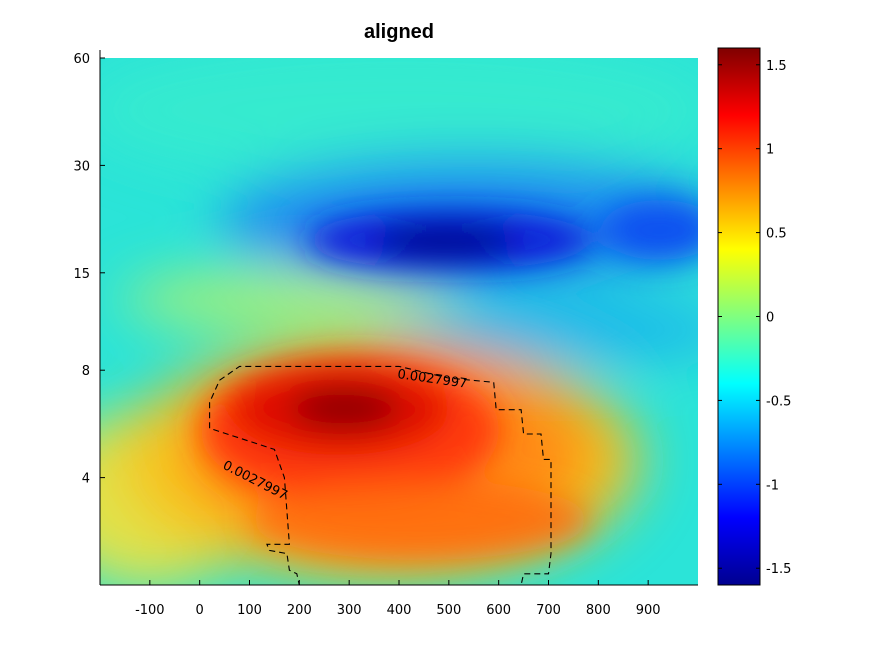 The image size is (875, 656). What do you see at coordinates (739, 316) in the screenshot?
I see `colorbar-bar` at bounding box center [739, 316].